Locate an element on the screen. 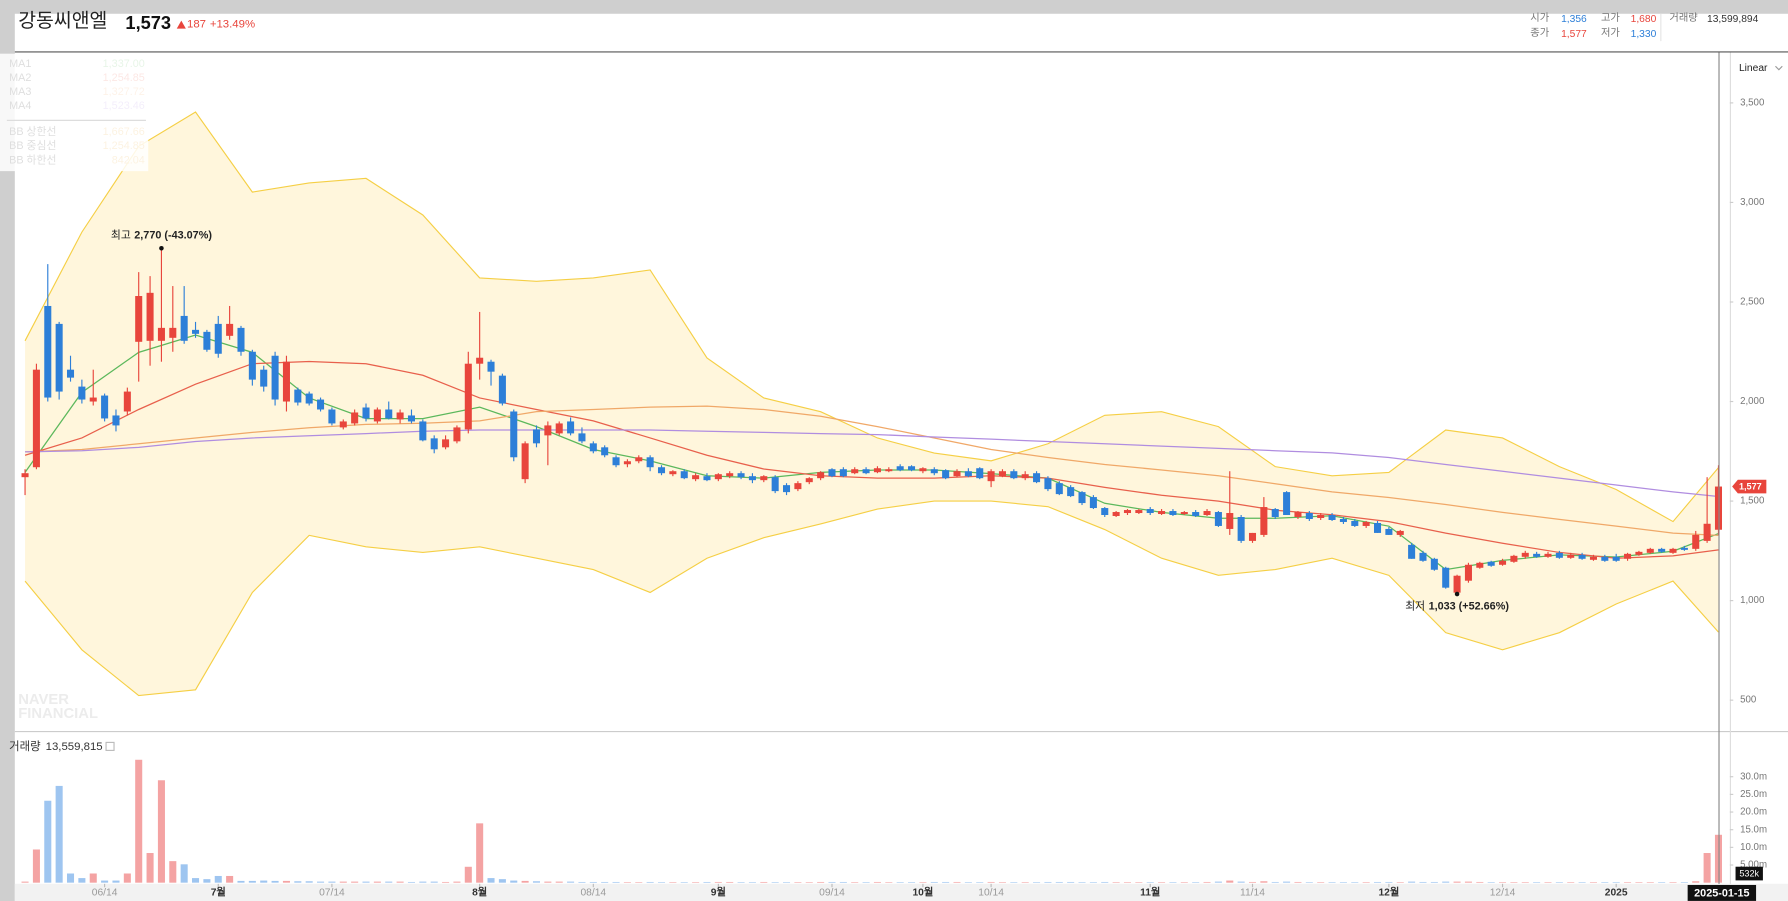 The height and width of the screenshot is (901, 1788). settings-icon is located at coordinates (110, 746).